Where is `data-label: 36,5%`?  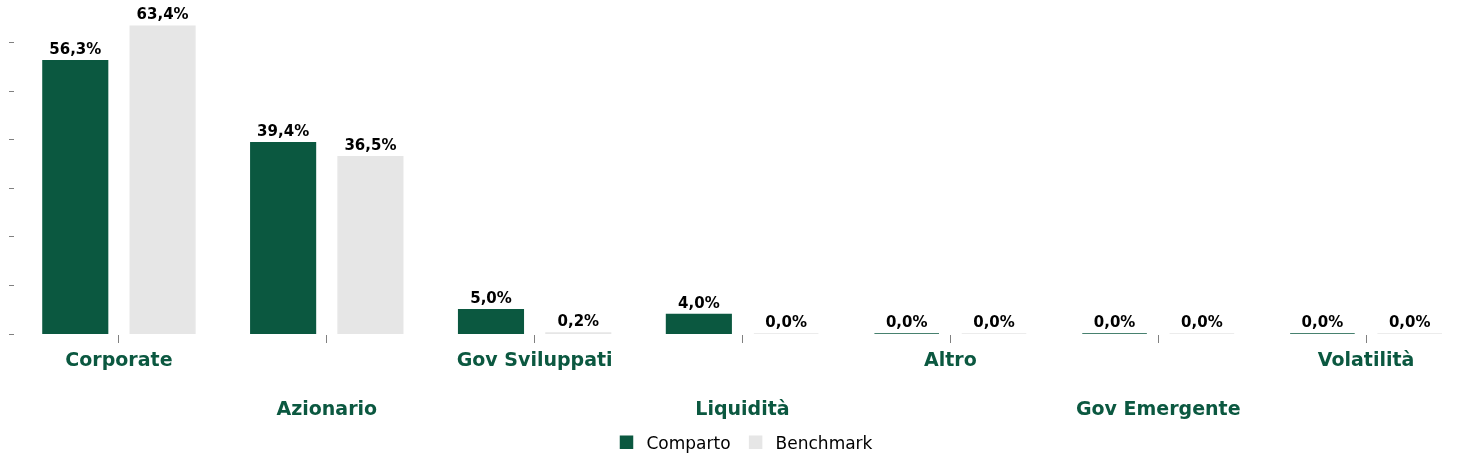
data-label: 36,5% is located at coordinates (370, 144).